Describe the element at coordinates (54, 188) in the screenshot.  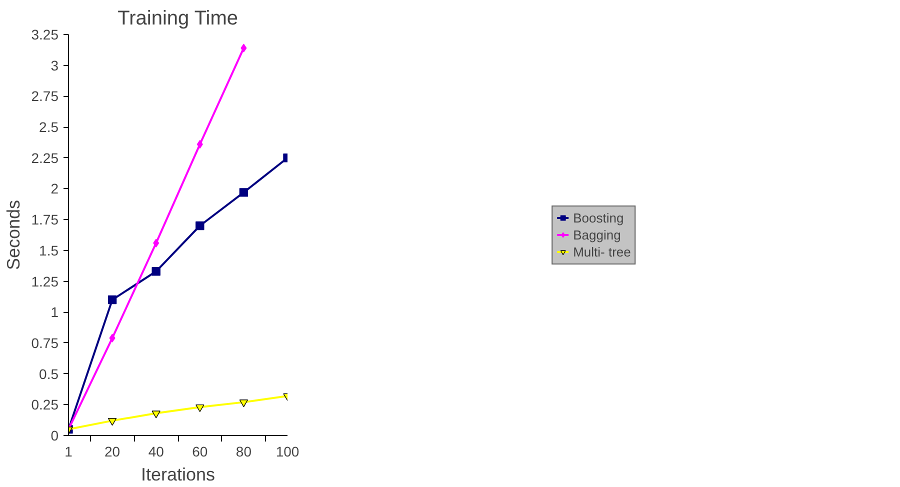
I see `y-tick-label: 2` at that location.